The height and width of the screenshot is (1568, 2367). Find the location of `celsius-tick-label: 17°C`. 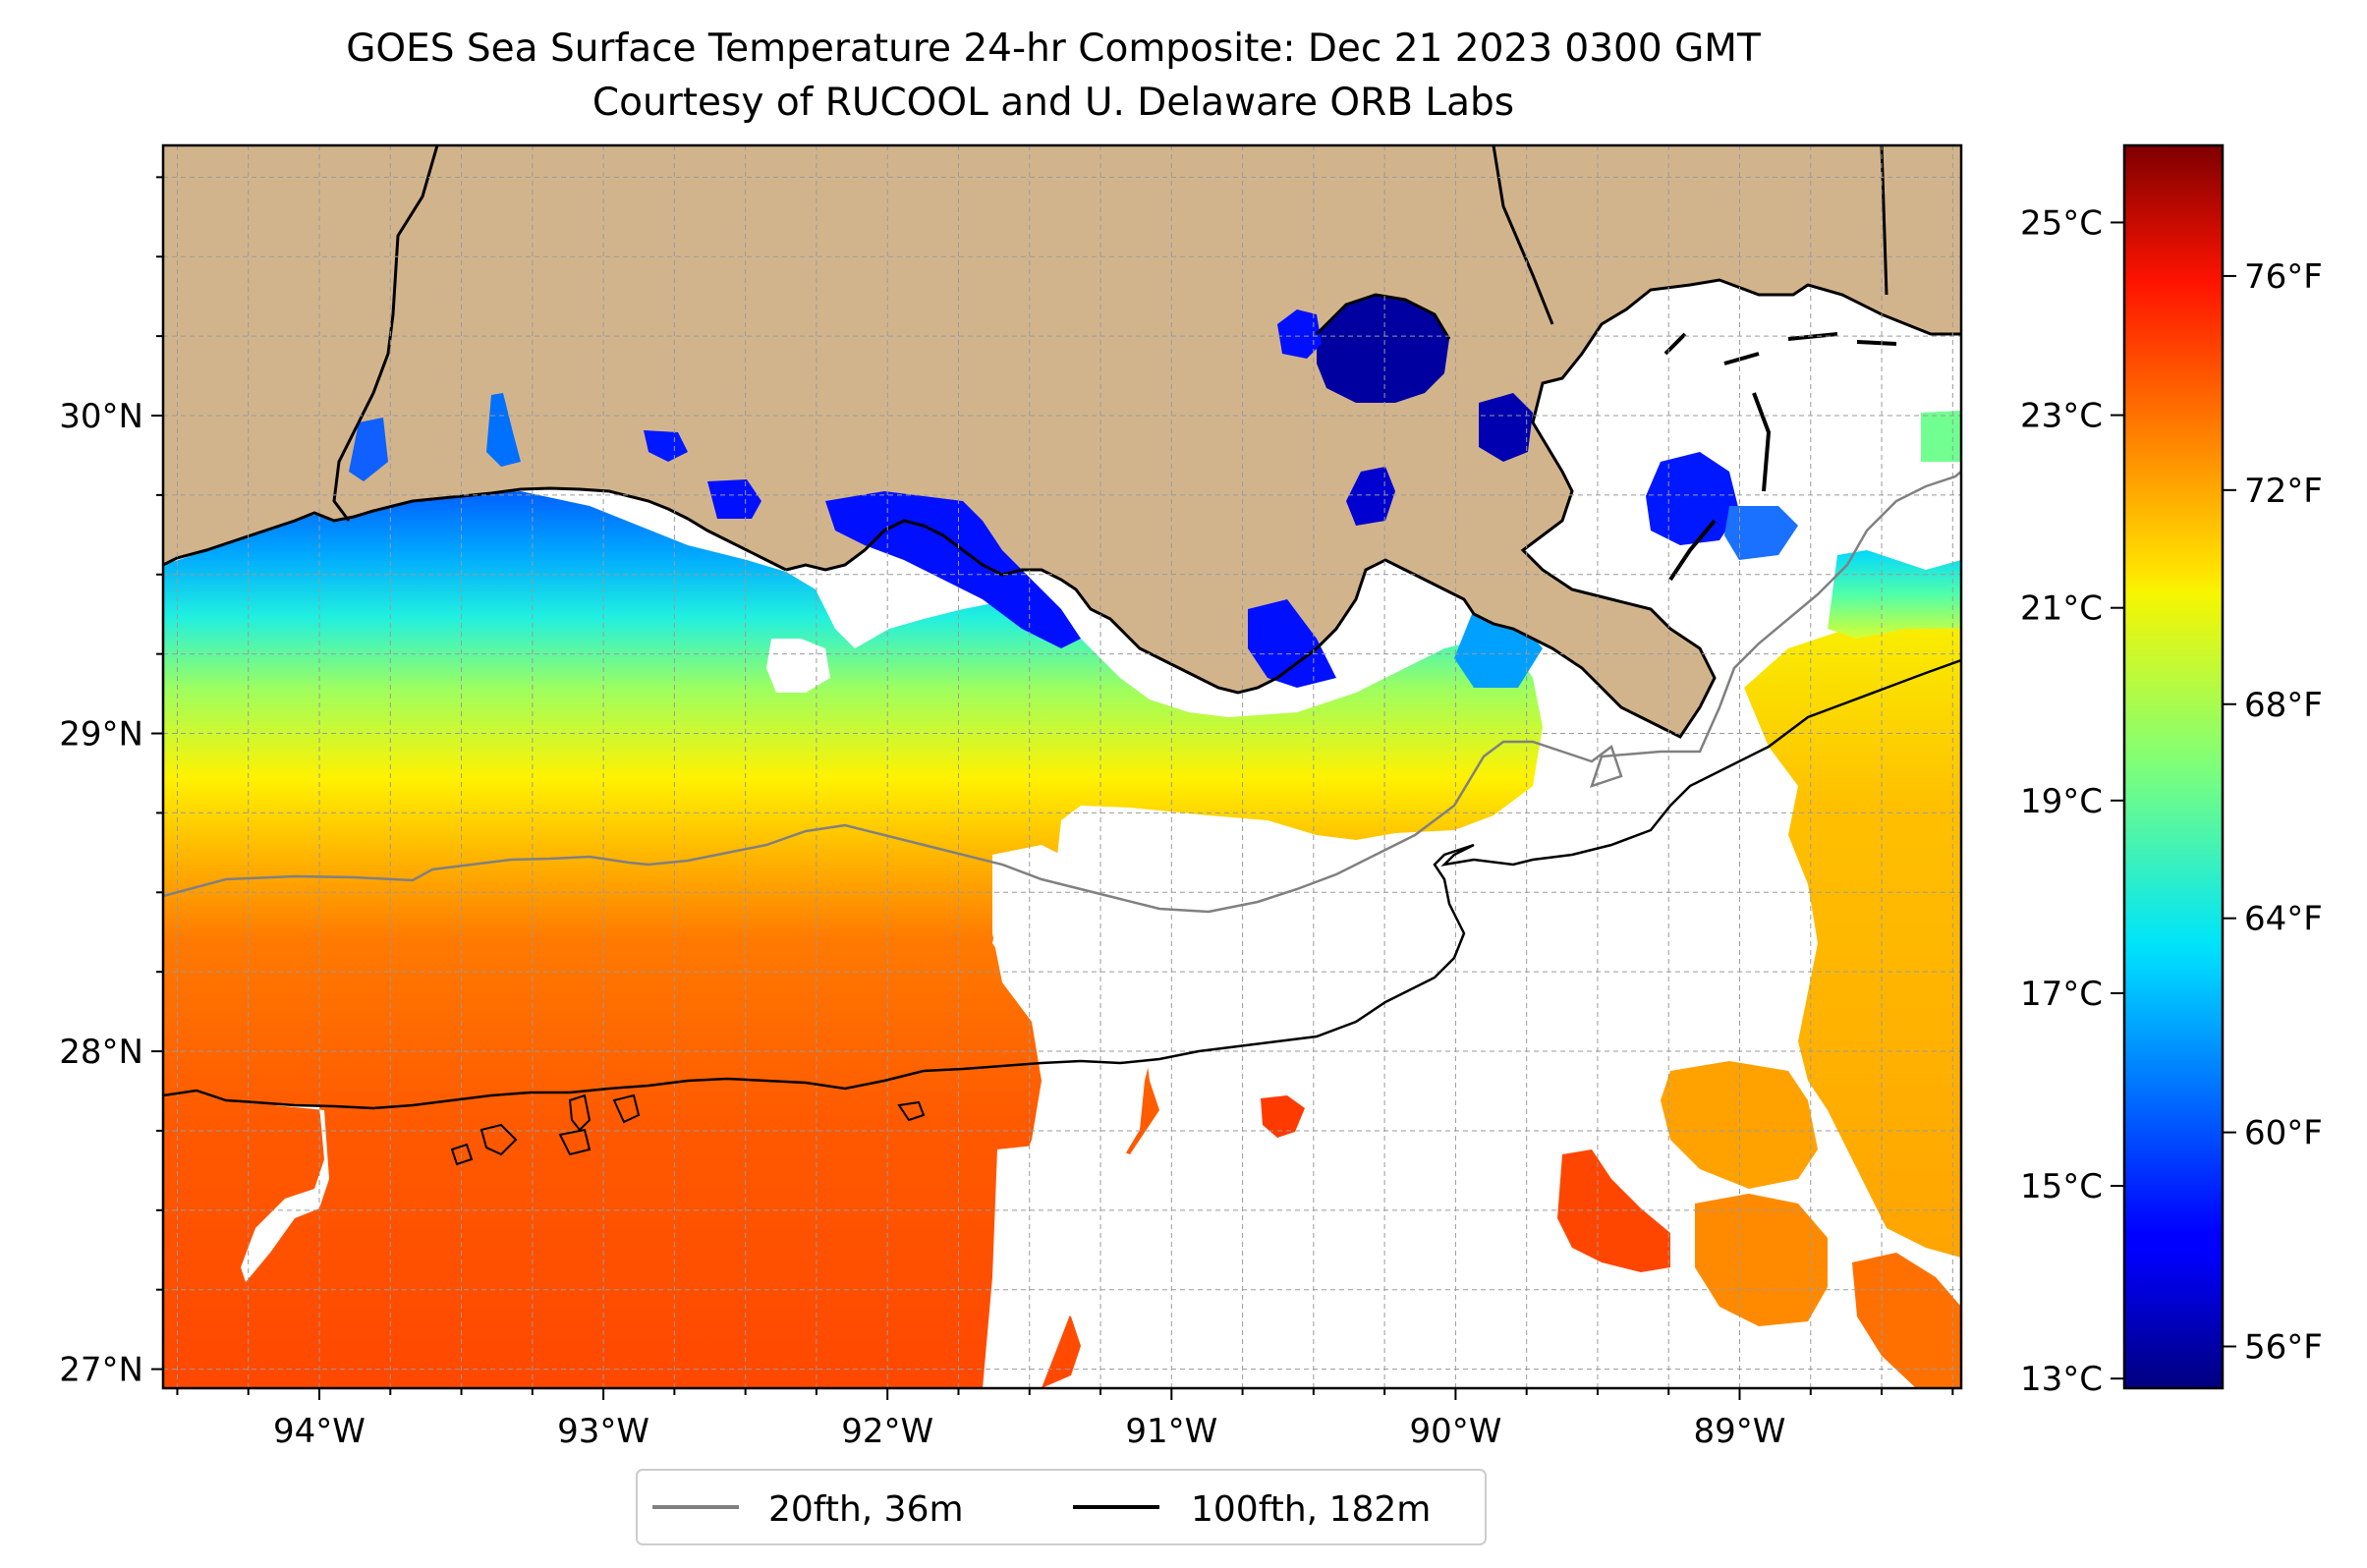

celsius-tick-label: 17°C is located at coordinates (2061, 994).